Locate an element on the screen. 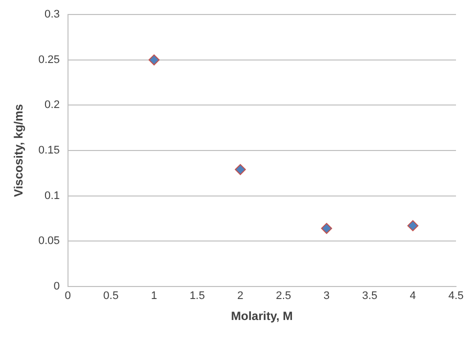  y-tick-label: 0.25 is located at coordinates (49, 60).